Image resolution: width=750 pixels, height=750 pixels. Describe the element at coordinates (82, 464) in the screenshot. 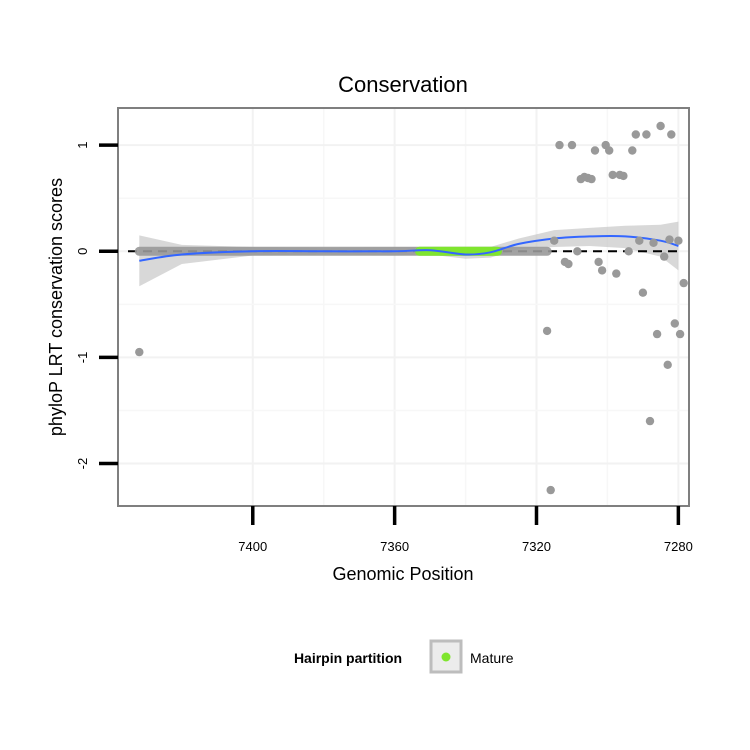

I see `y-tick-label: -2` at that location.